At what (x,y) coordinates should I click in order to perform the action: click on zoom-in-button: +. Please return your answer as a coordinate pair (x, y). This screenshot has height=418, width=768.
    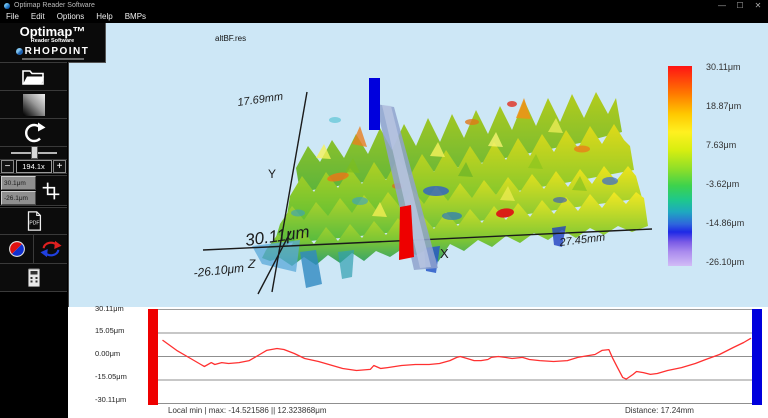
    Looking at the image, I should click on (59, 166).